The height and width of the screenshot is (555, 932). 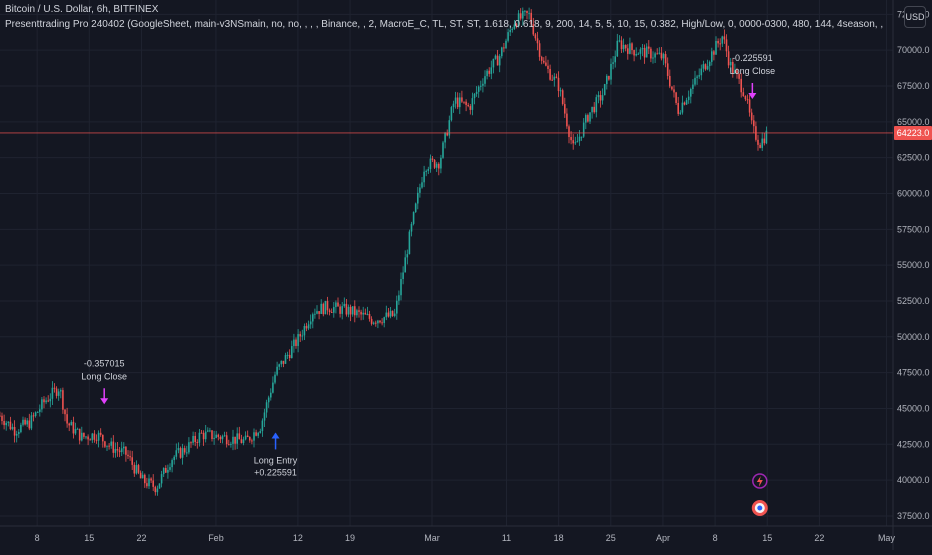 What do you see at coordinates (913, 50) in the screenshot?
I see `price-axis-label: 70000.0` at bounding box center [913, 50].